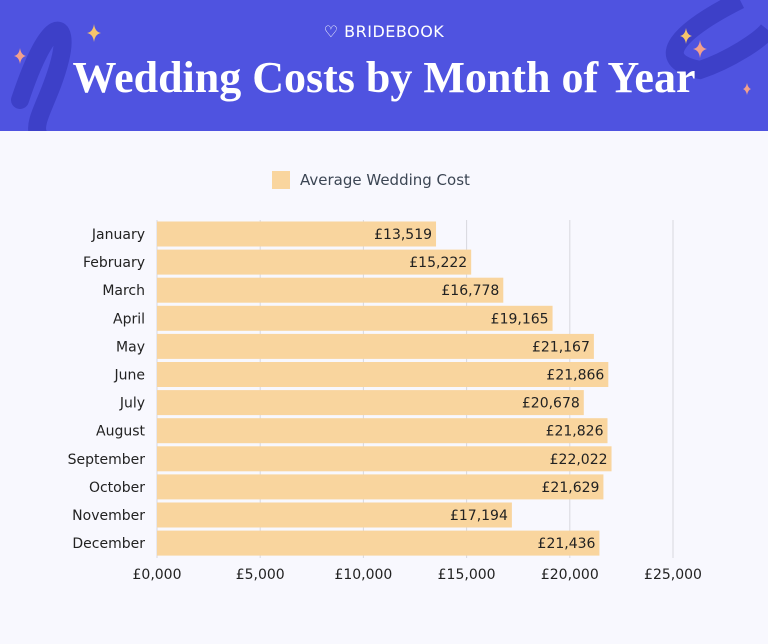 This screenshot has height=644, width=768. Describe the element at coordinates (129, 319) in the screenshot. I see `y-tick-label: April` at that location.